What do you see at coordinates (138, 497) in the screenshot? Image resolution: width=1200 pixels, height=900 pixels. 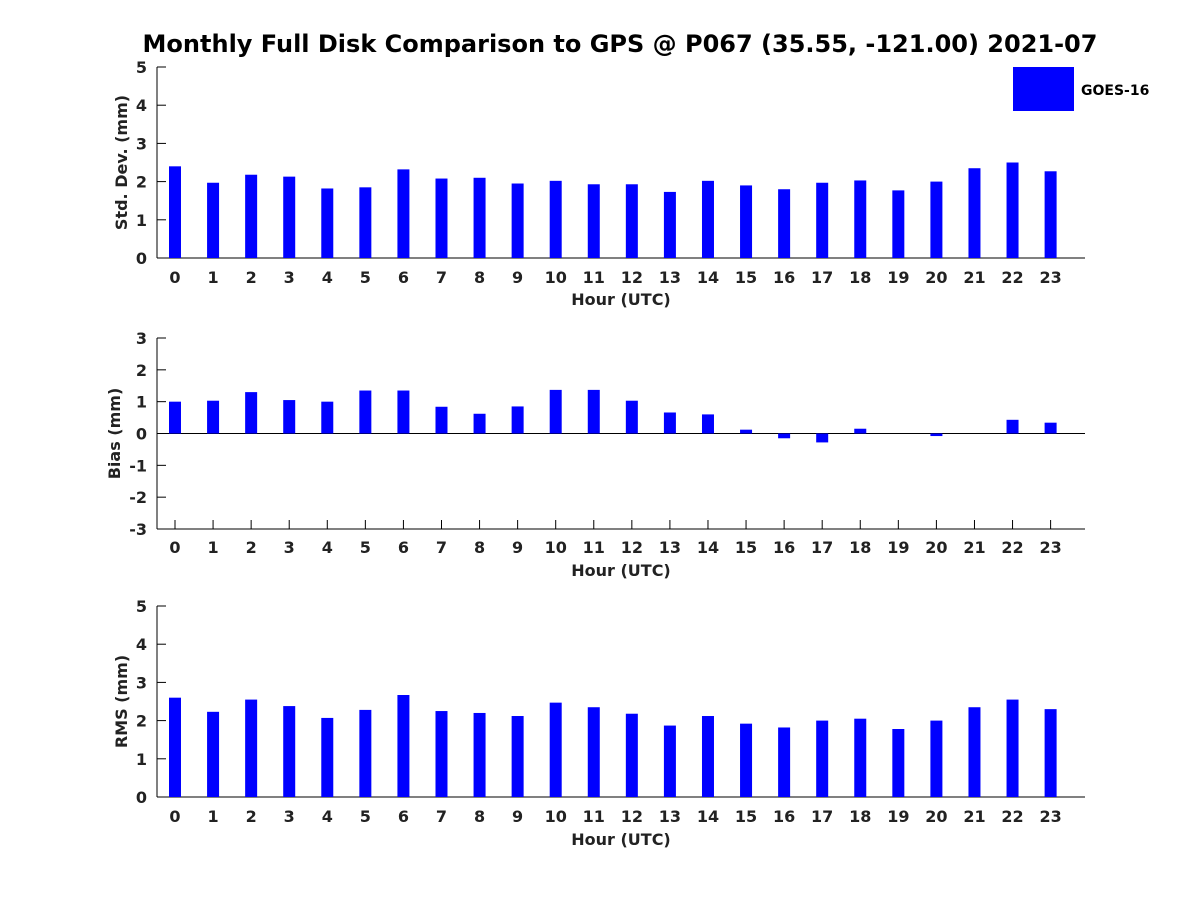 I see `y-tick-label: -2` at bounding box center [138, 497].